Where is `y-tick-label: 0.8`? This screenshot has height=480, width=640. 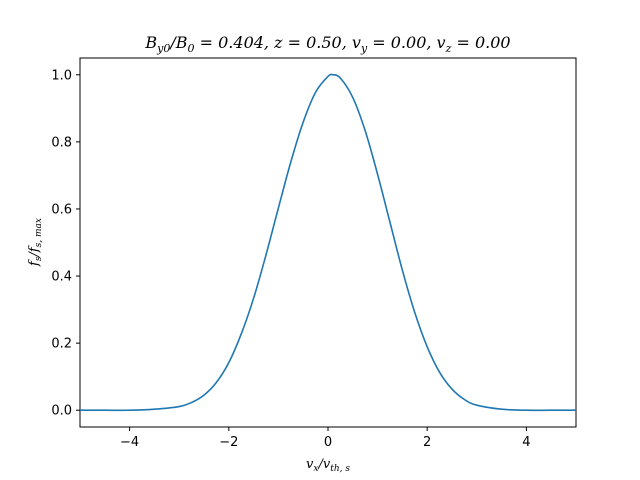 y-tick-label: 0.8 is located at coordinates (61, 142).